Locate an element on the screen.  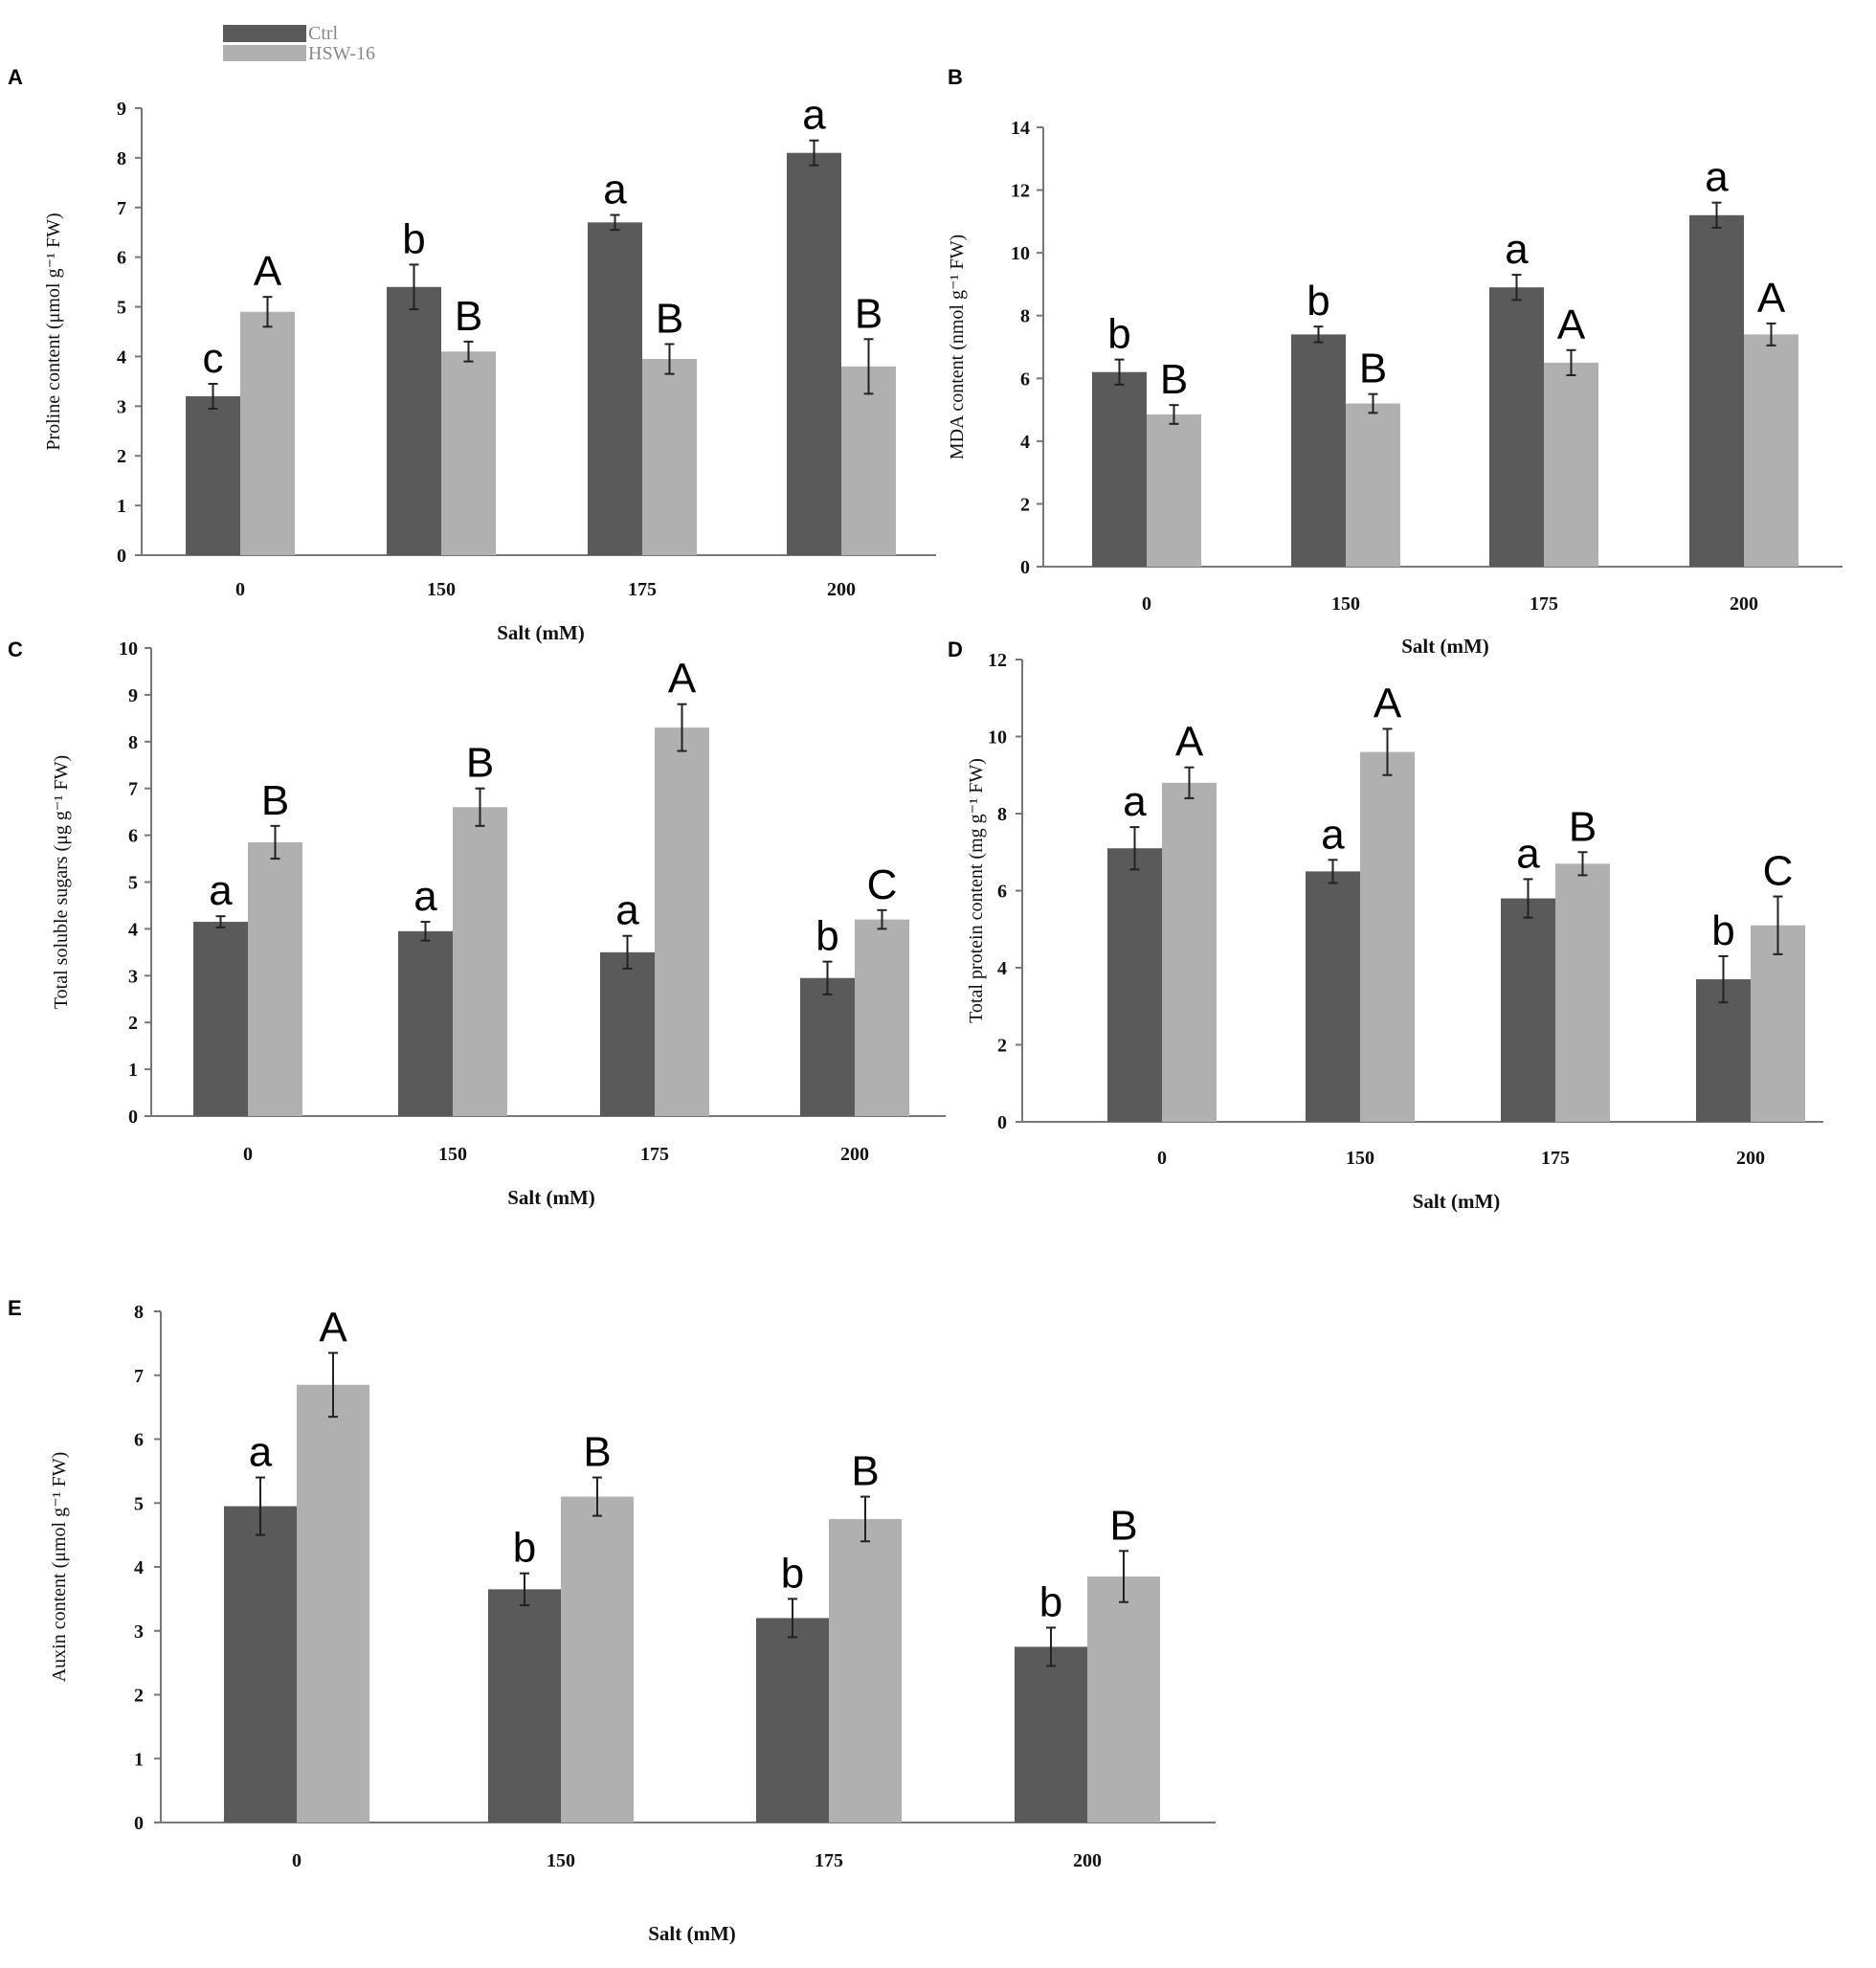
significance-letter-d-hsw16-150: A is located at coordinates (1388, 703).